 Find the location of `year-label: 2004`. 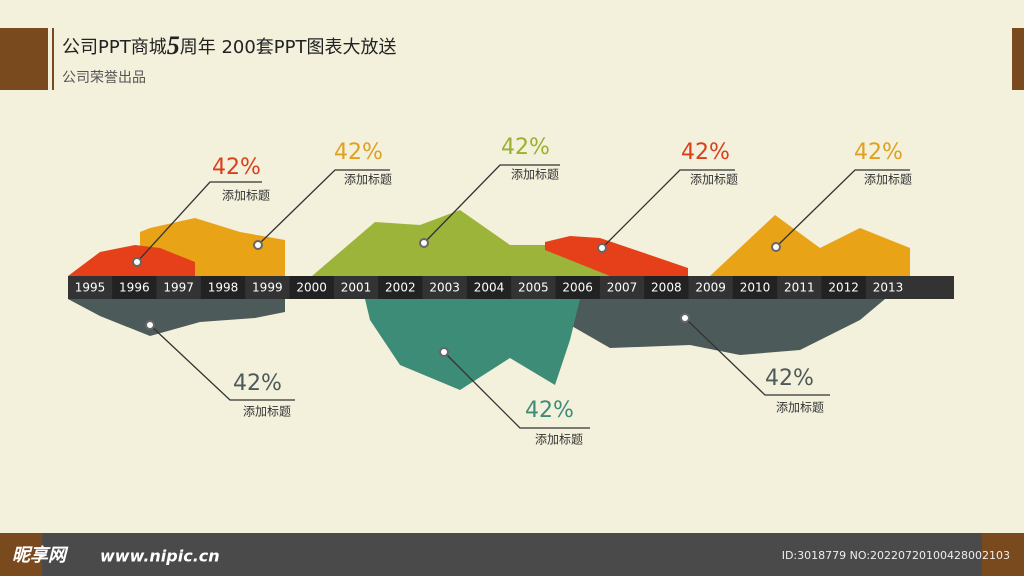

year-label: 2004 is located at coordinates (489, 288).